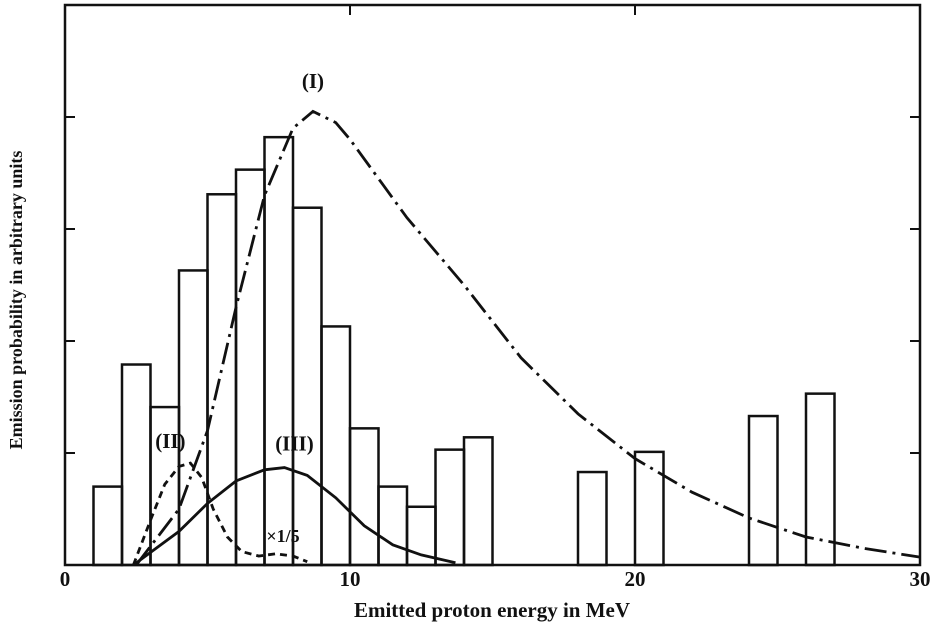 The height and width of the screenshot is (636, 936). I want to click on annotation: ×1/5, so click(282, 536).